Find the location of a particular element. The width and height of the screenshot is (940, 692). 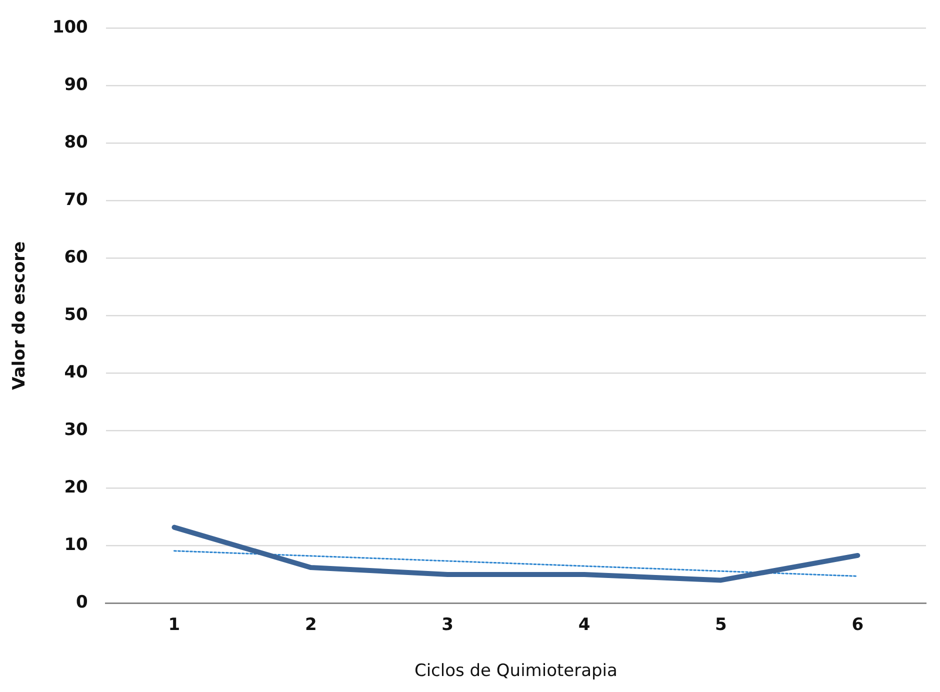

y-tick-label: 80 is located at coordinates (76, 142).